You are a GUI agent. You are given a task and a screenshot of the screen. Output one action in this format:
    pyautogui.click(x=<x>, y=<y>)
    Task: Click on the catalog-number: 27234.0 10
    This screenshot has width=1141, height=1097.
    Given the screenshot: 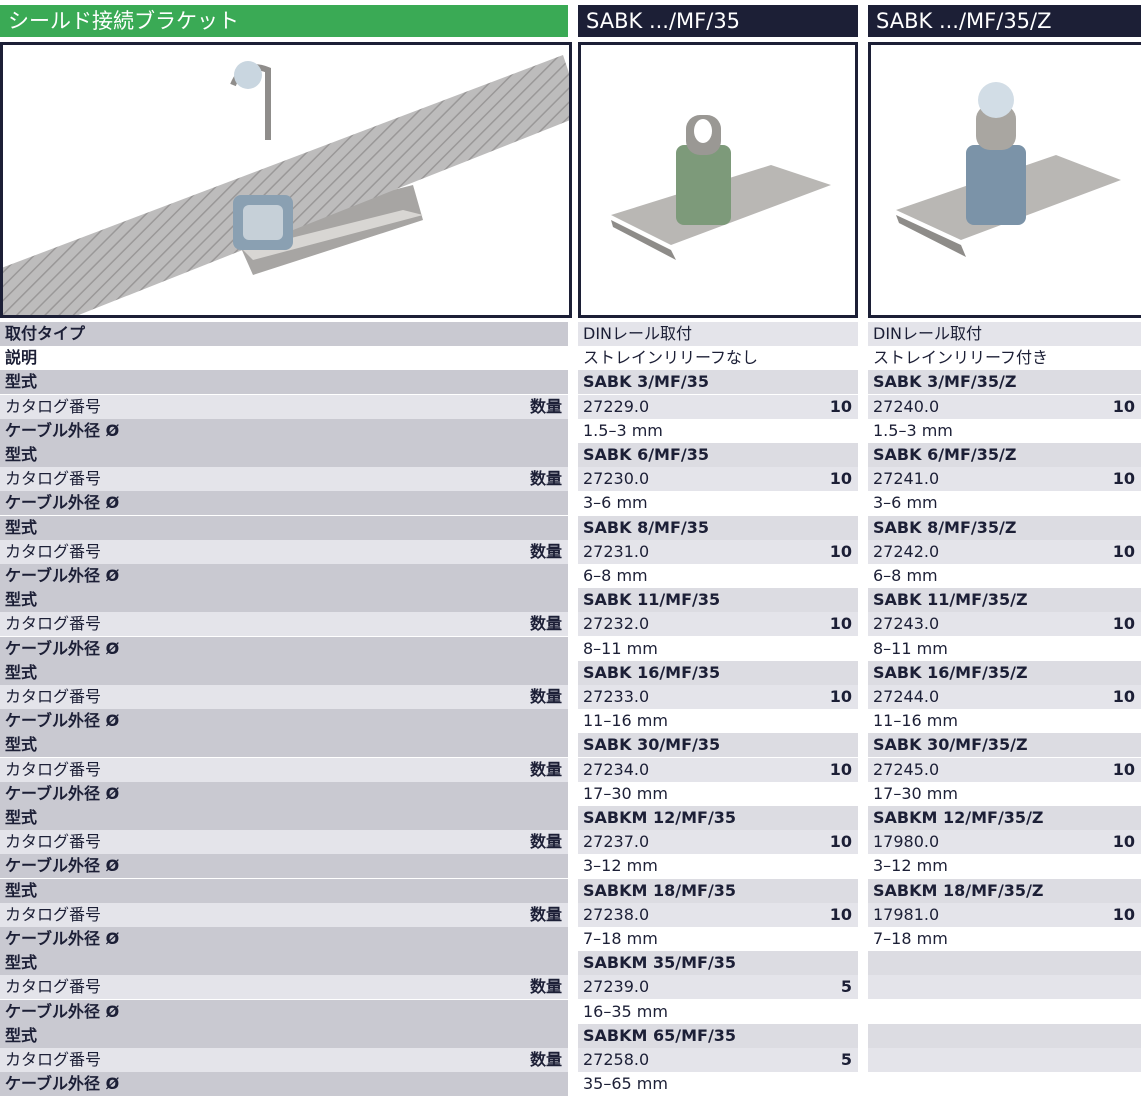 What is the action you would take?
    pyautogui.click(x=718, y=770)
    